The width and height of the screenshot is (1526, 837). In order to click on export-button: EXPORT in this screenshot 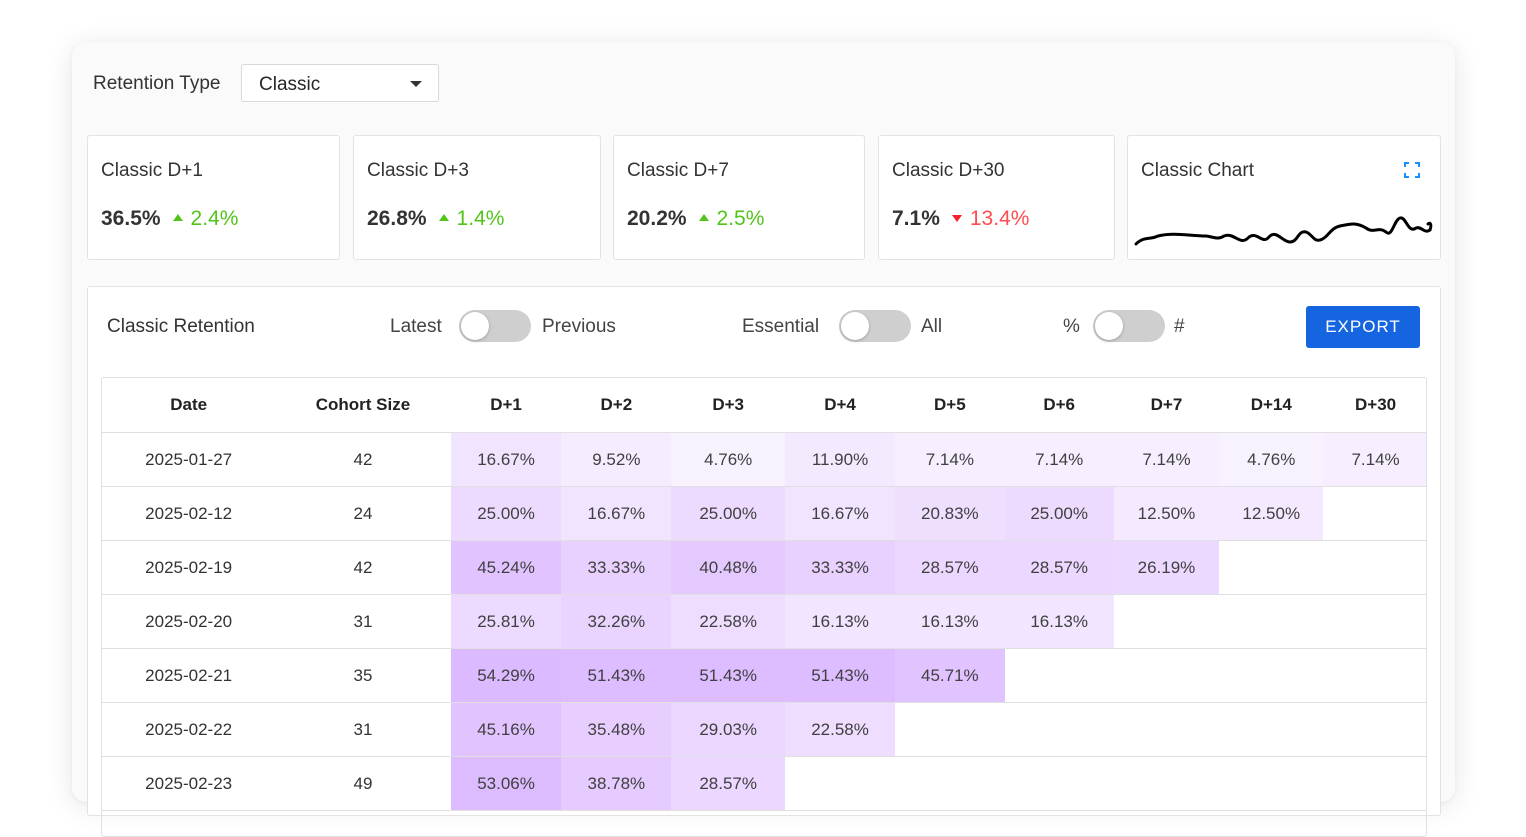, I will do `click(1363, 327)`.